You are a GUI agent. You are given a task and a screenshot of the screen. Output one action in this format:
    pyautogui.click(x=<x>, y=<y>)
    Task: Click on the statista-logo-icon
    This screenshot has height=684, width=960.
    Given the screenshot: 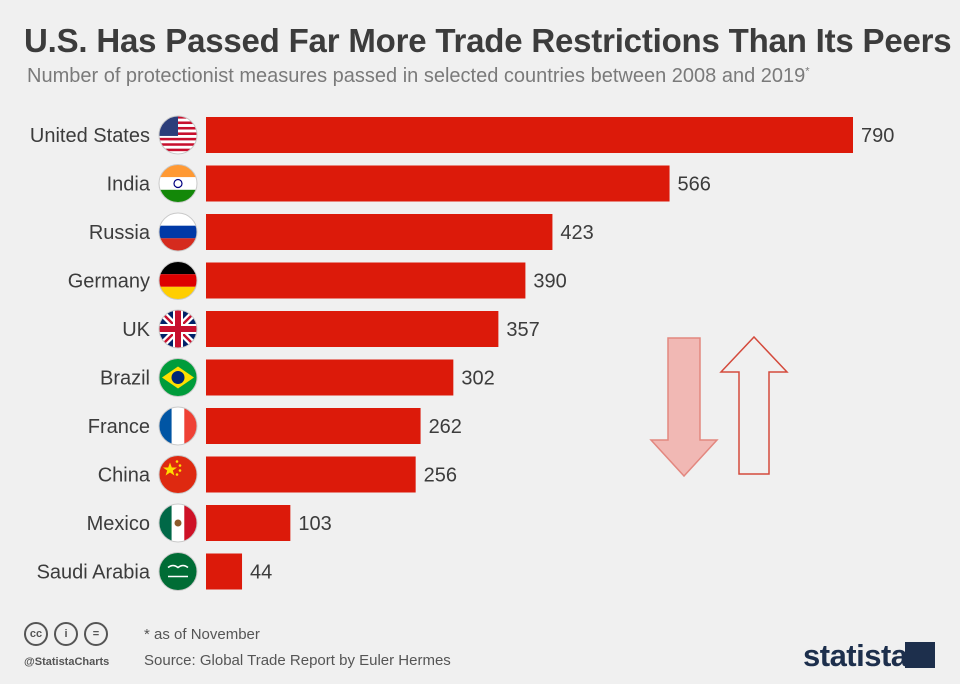 What is the action you would take?
    pyautogui.click(x=920, y=655)
    